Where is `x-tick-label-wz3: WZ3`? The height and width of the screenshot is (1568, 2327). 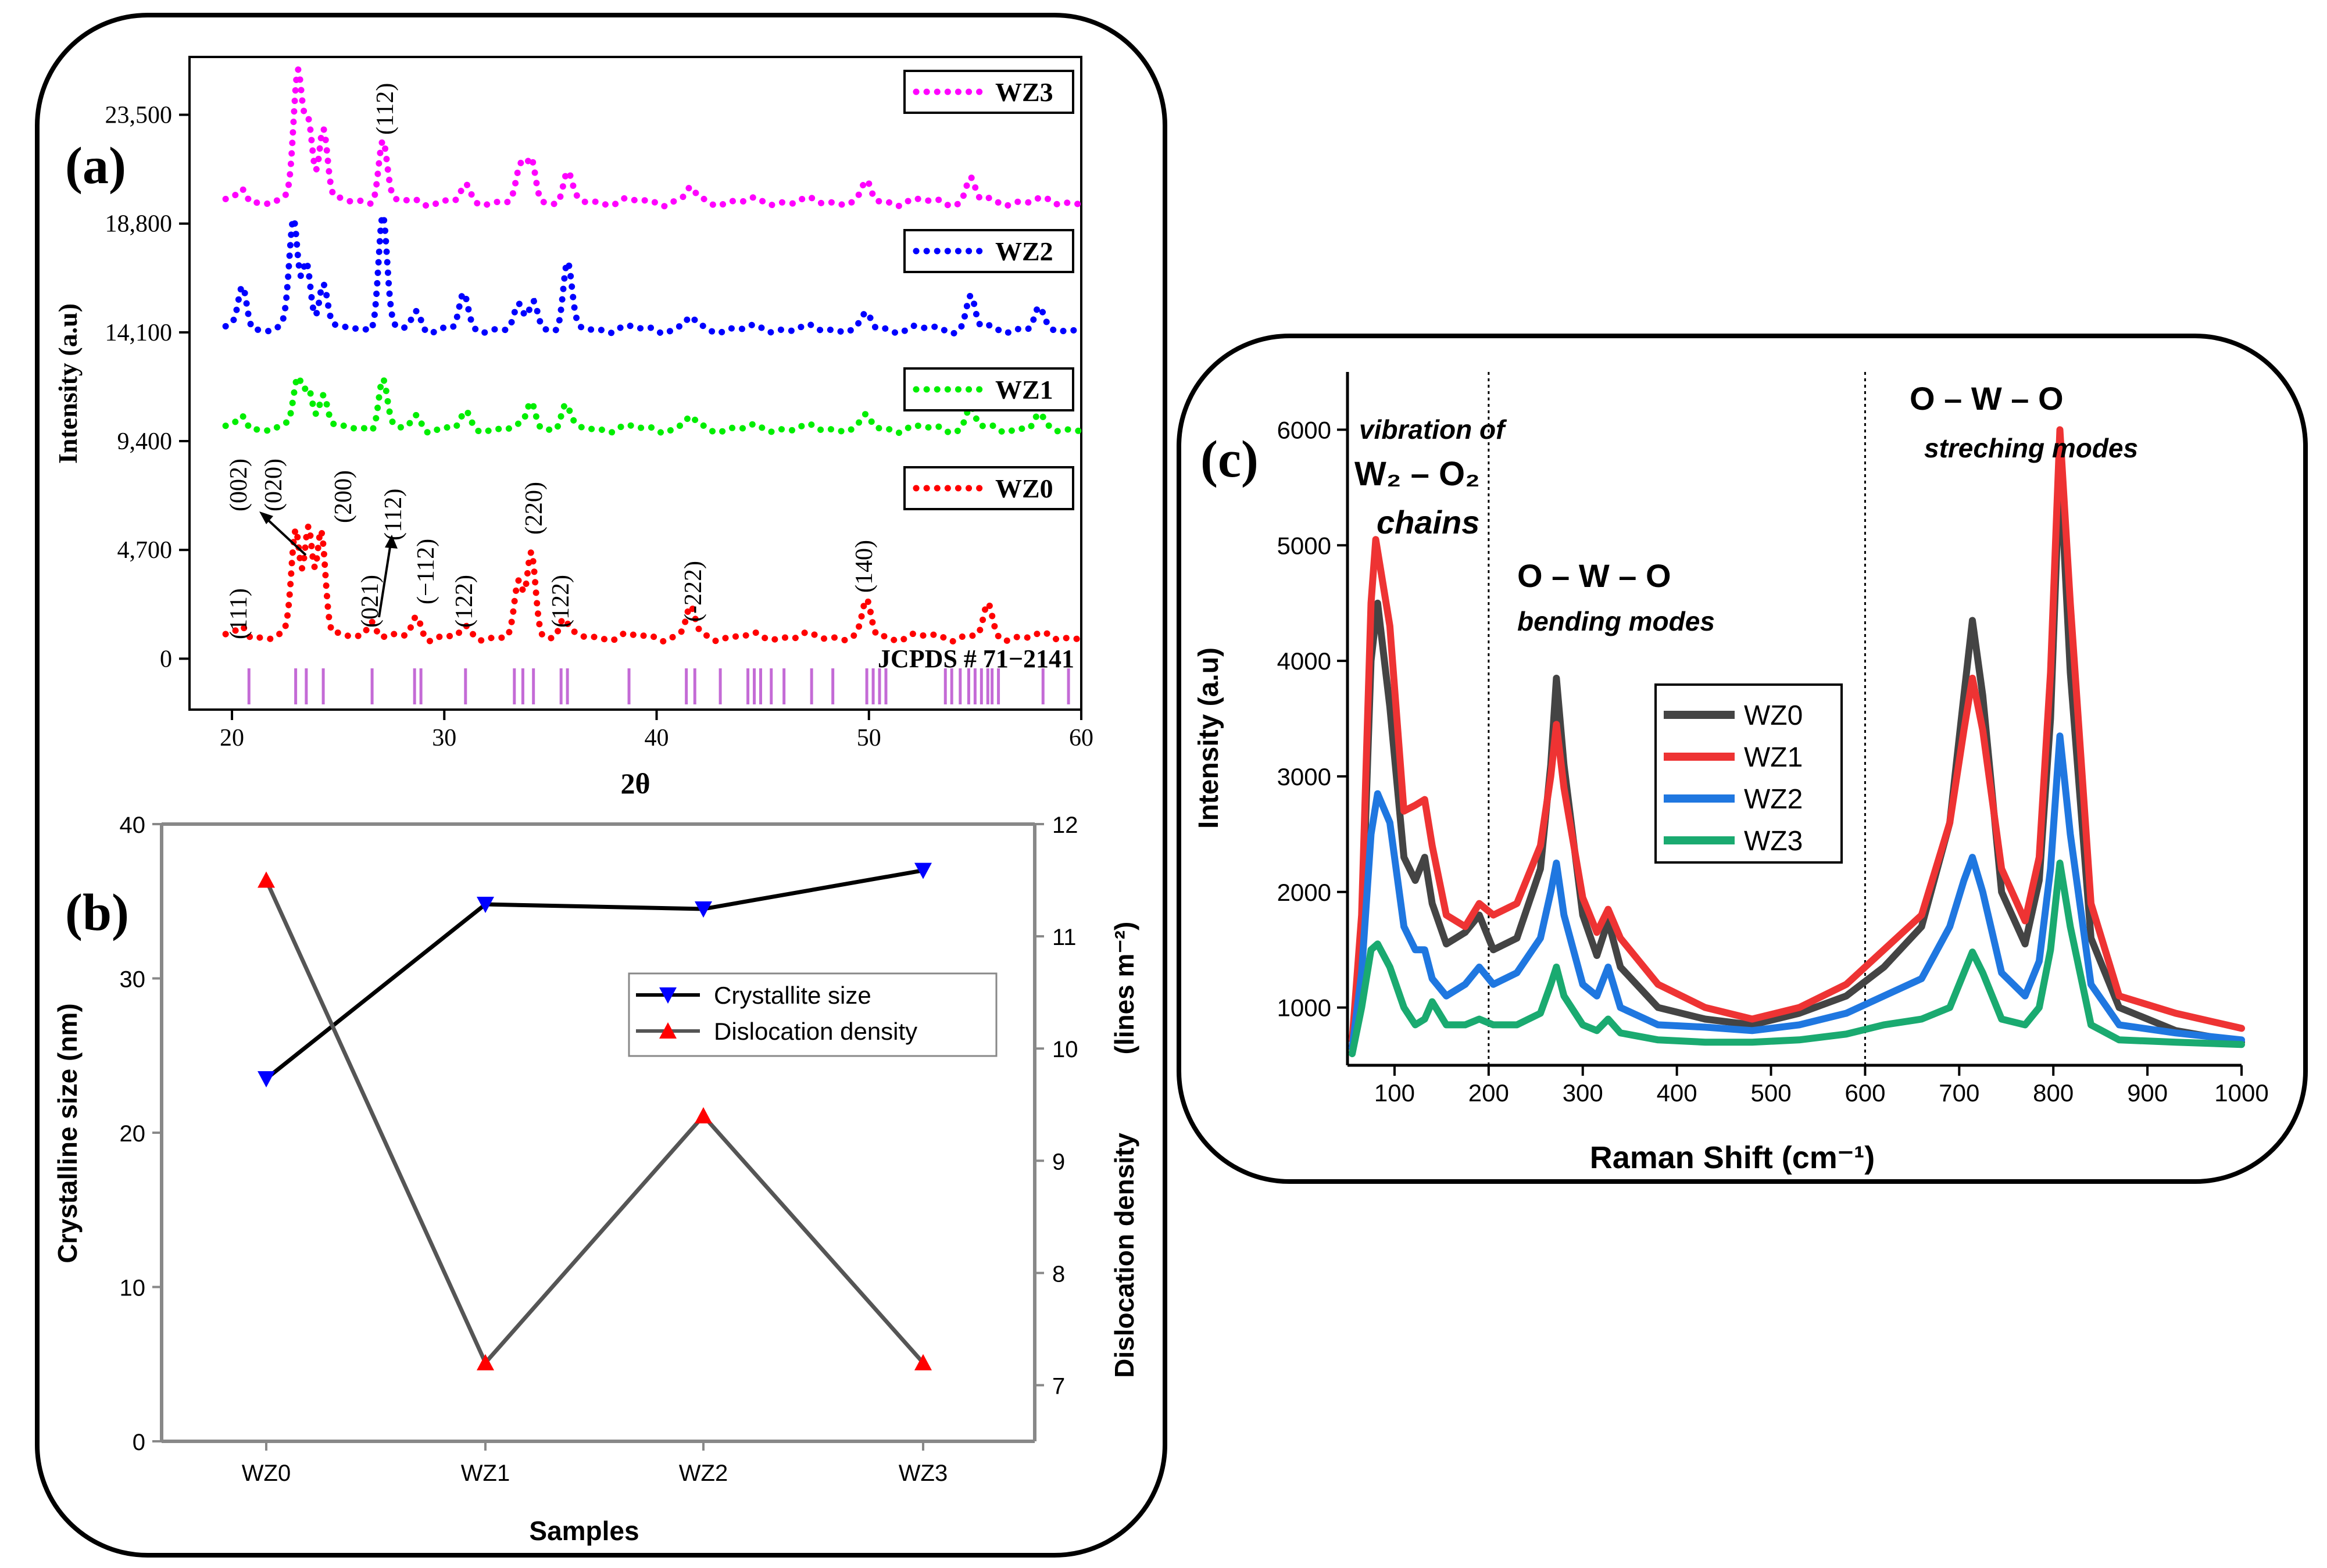 x-tick-label-wz3: WZ3 is located at coordinates (923, 1473).